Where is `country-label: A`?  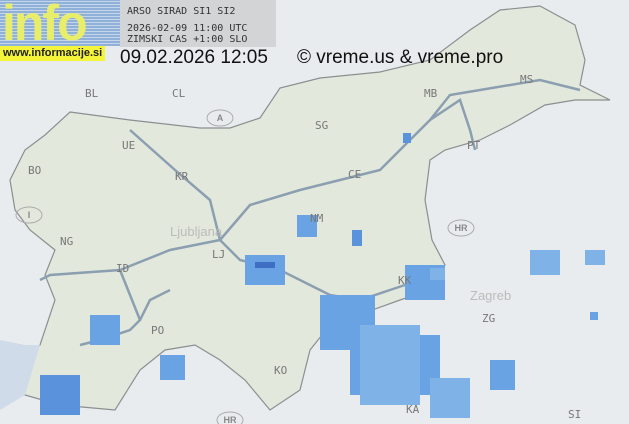
country-label: A is located at coordinates (220, 118).